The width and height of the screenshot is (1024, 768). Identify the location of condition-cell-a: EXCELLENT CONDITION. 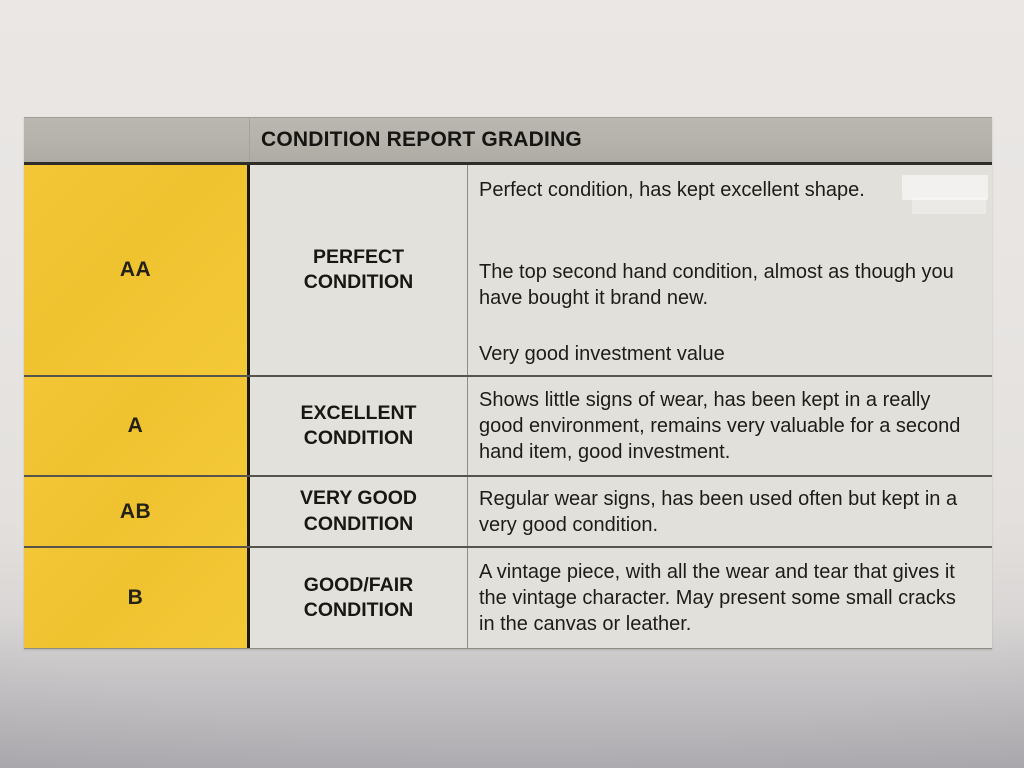
(359, 426).